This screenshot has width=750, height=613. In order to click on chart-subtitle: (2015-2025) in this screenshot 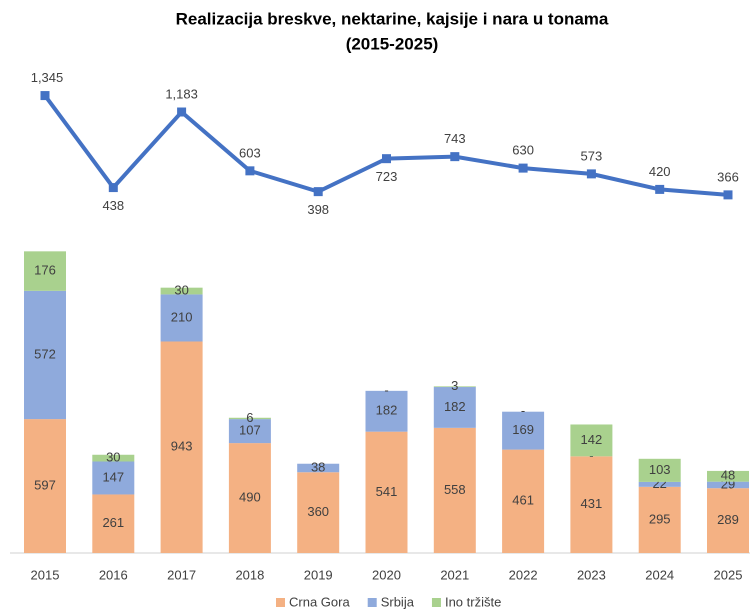, I will do `click(392, 43)`.